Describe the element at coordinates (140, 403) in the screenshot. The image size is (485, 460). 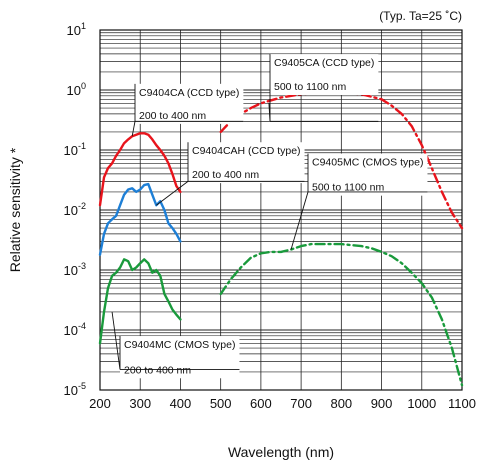
I see `x-tick-label: 300` at that location.